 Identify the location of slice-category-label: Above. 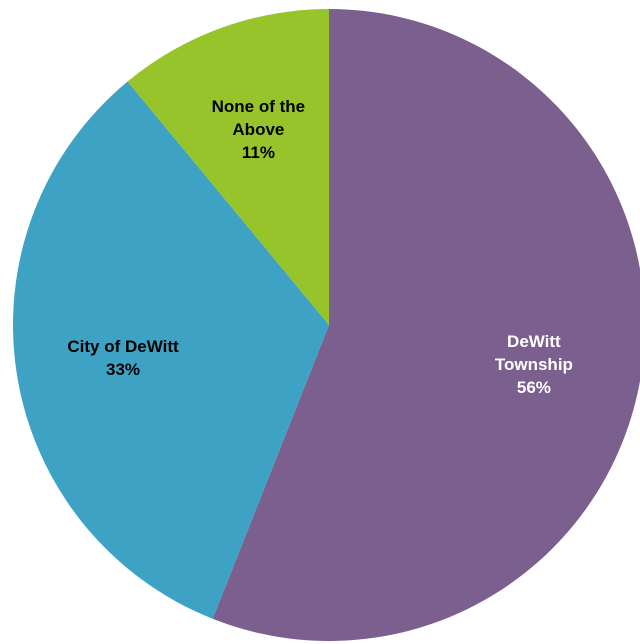
(258, 129).